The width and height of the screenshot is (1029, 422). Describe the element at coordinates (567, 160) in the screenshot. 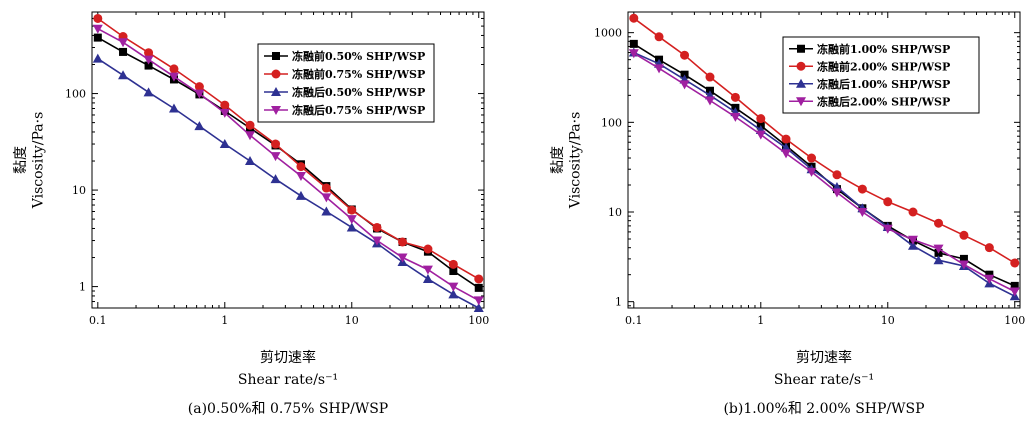

I see `y-axis-label: 黏度 Viscosity/Pa·s` at that location.